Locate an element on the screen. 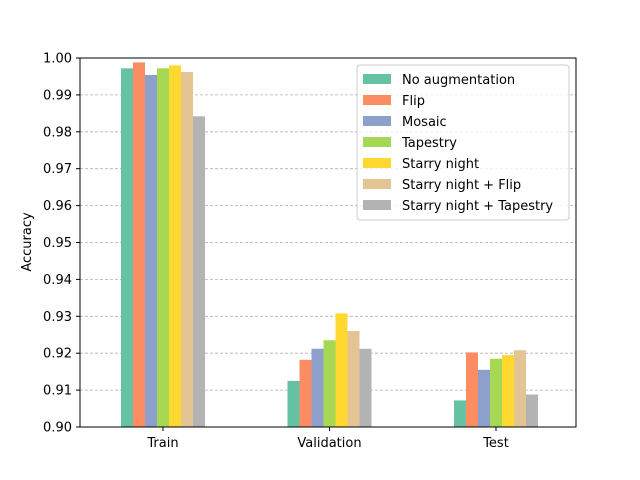  y-tick-label: 0.96 is located at coordinates (57, 206).